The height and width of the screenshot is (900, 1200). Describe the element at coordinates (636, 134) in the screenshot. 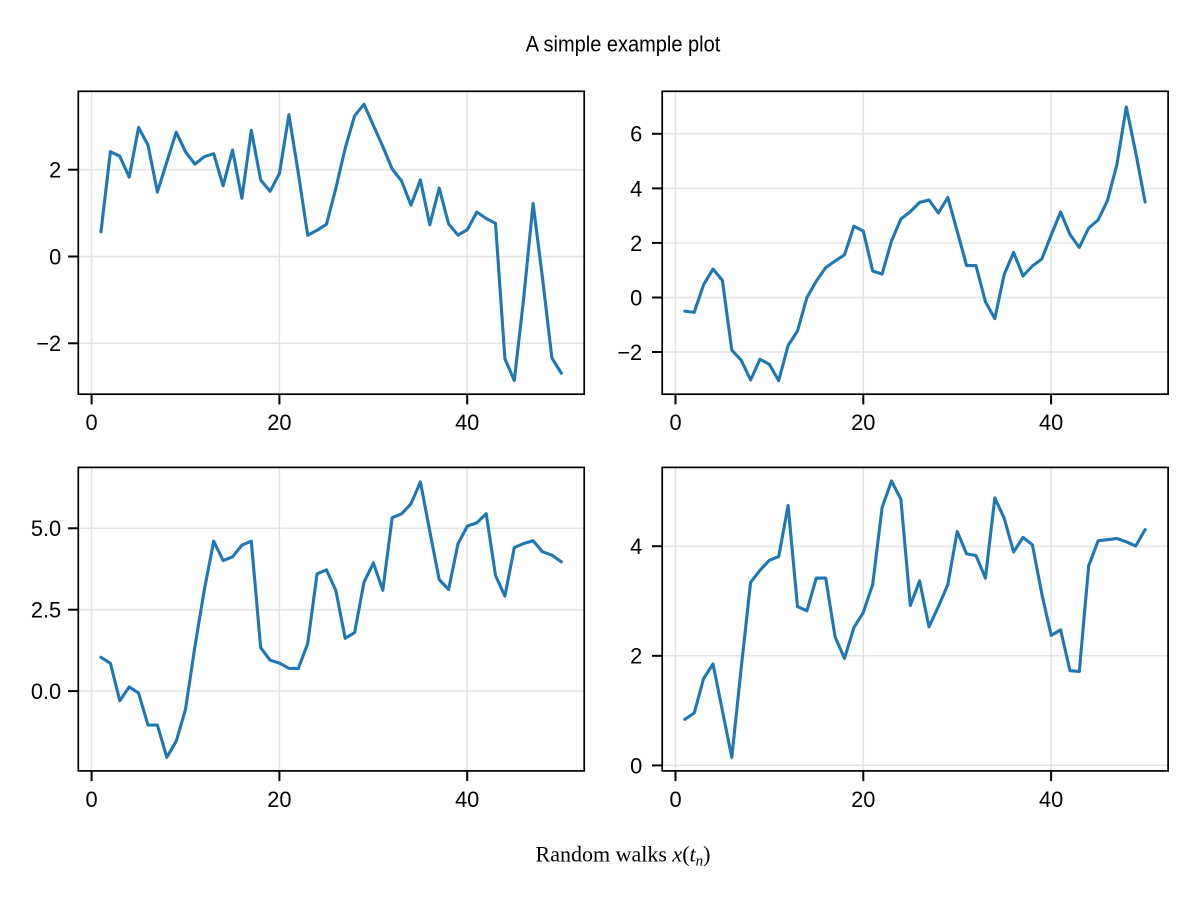

I see `svg-text: 6` at that location.